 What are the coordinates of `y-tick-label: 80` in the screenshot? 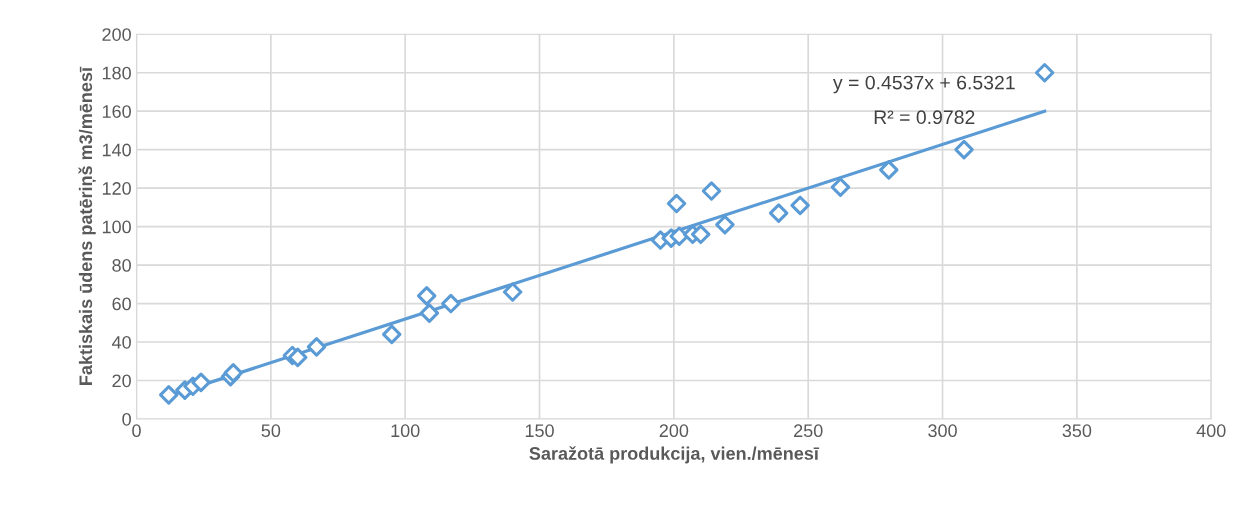 It's located at (121, 265).